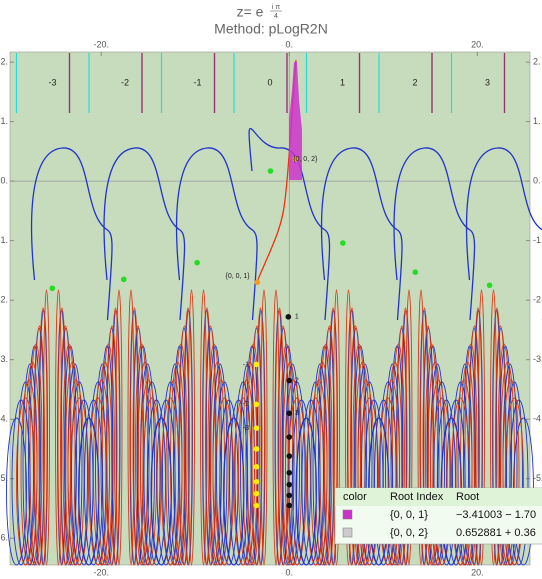 The image size is (542, 579). I want to click on y-tick-label-right: 2., so click(537, 61).